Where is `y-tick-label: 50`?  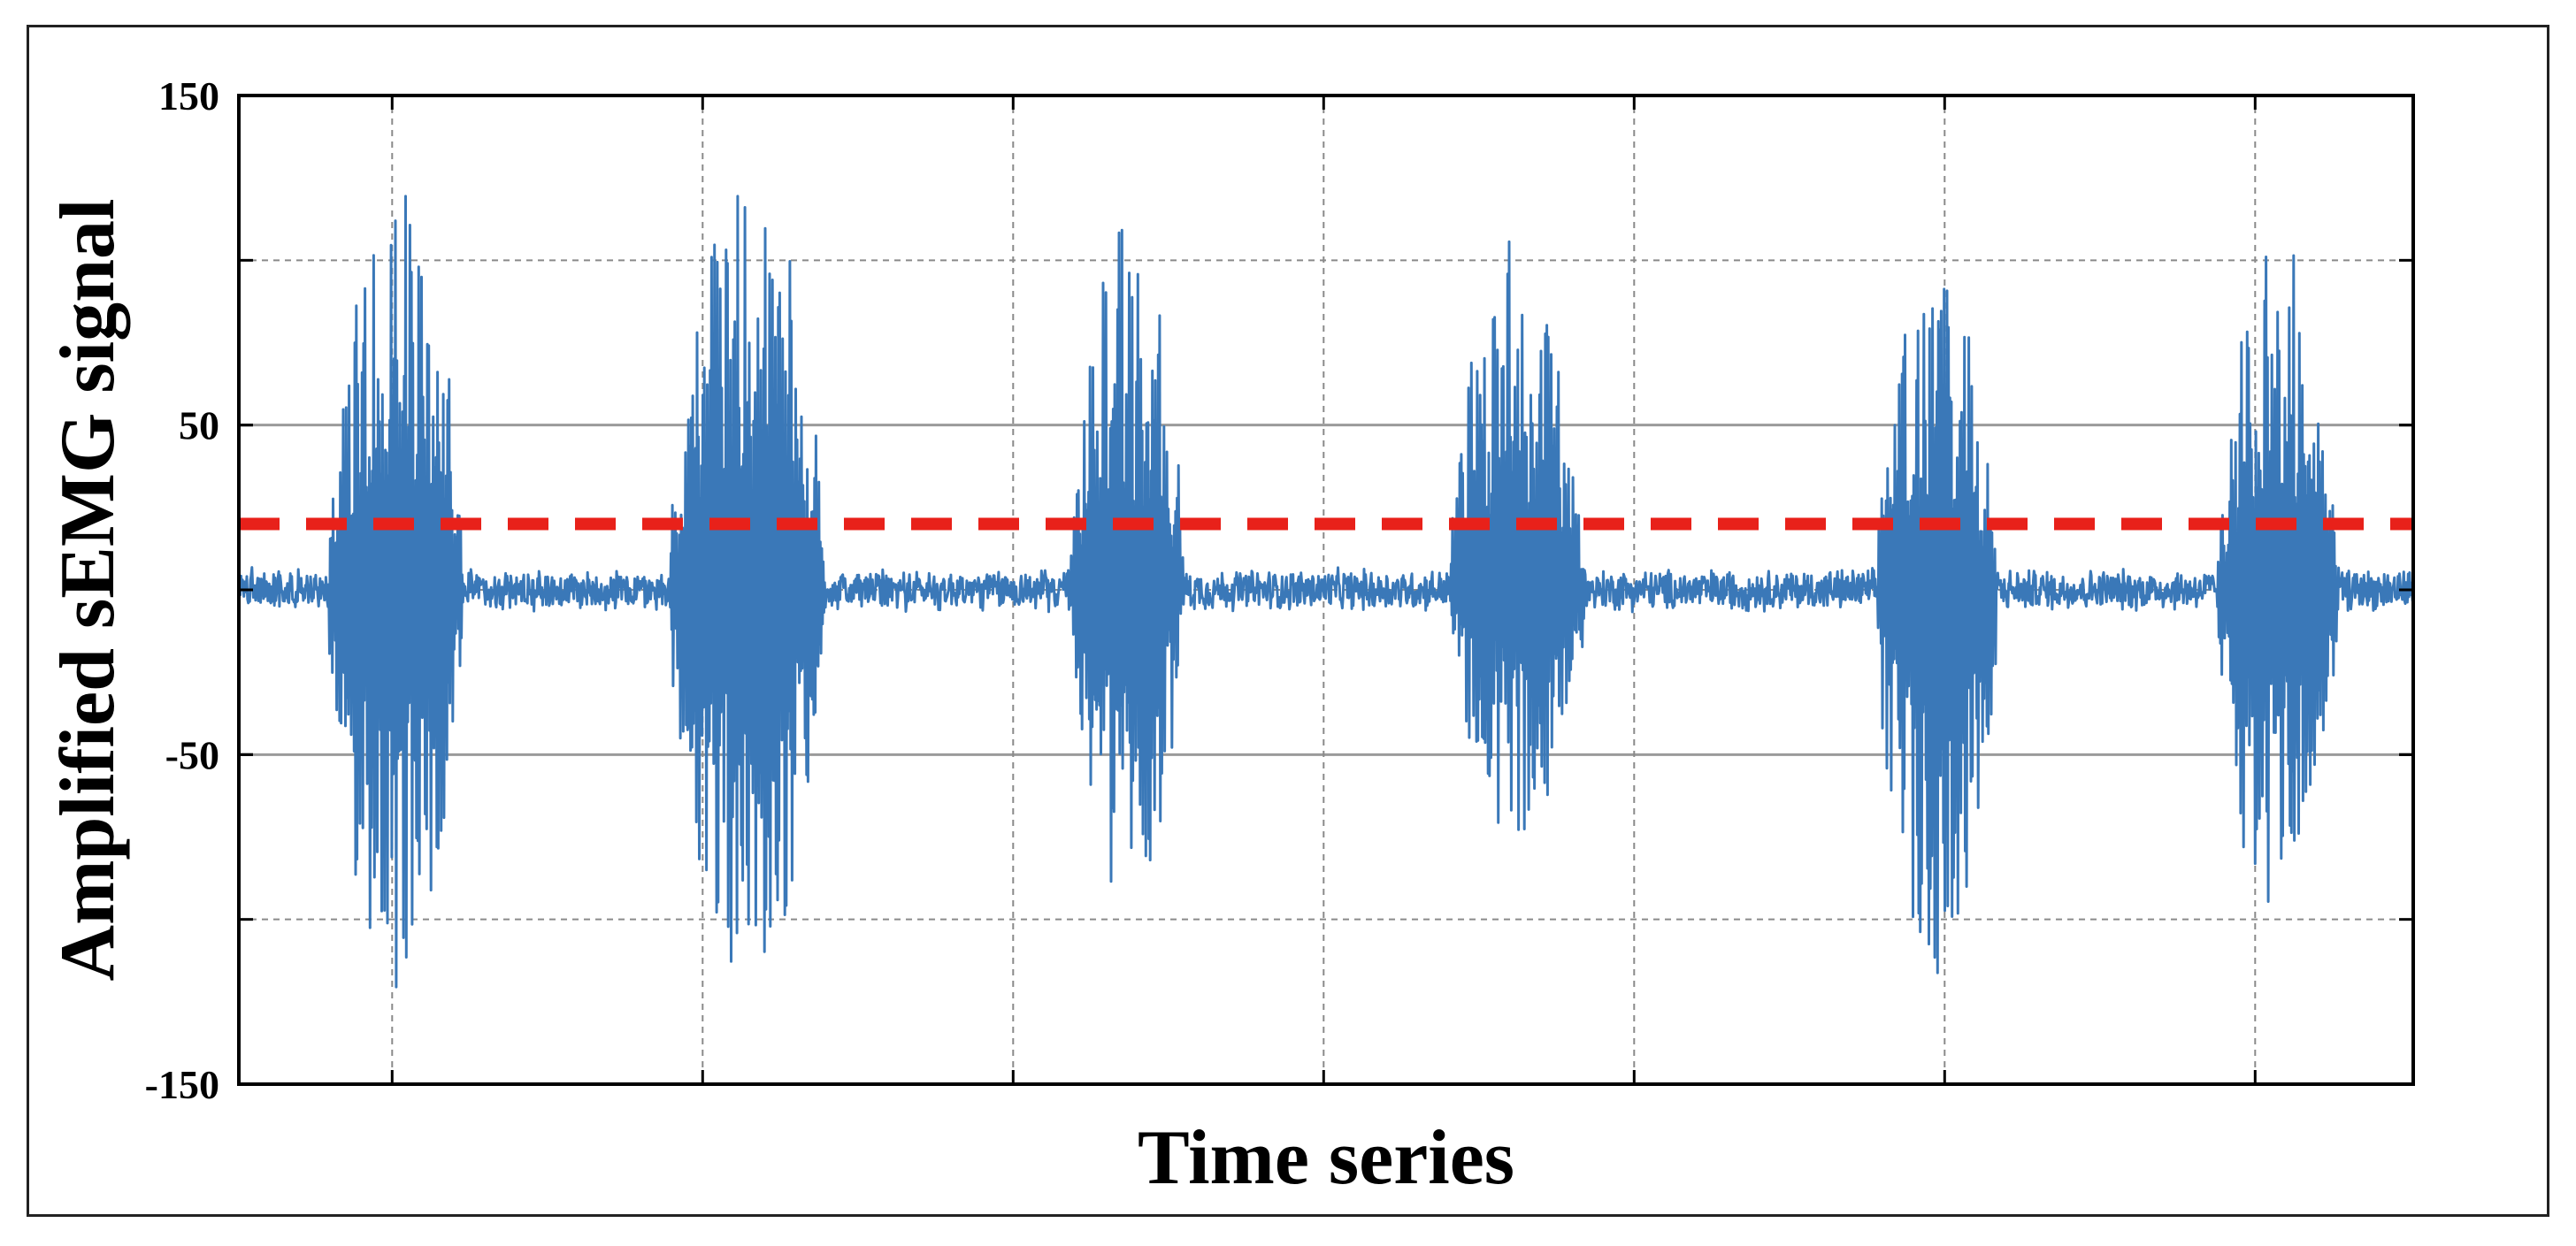
y-tick-label: 50 is located at coordinates (199, 425).